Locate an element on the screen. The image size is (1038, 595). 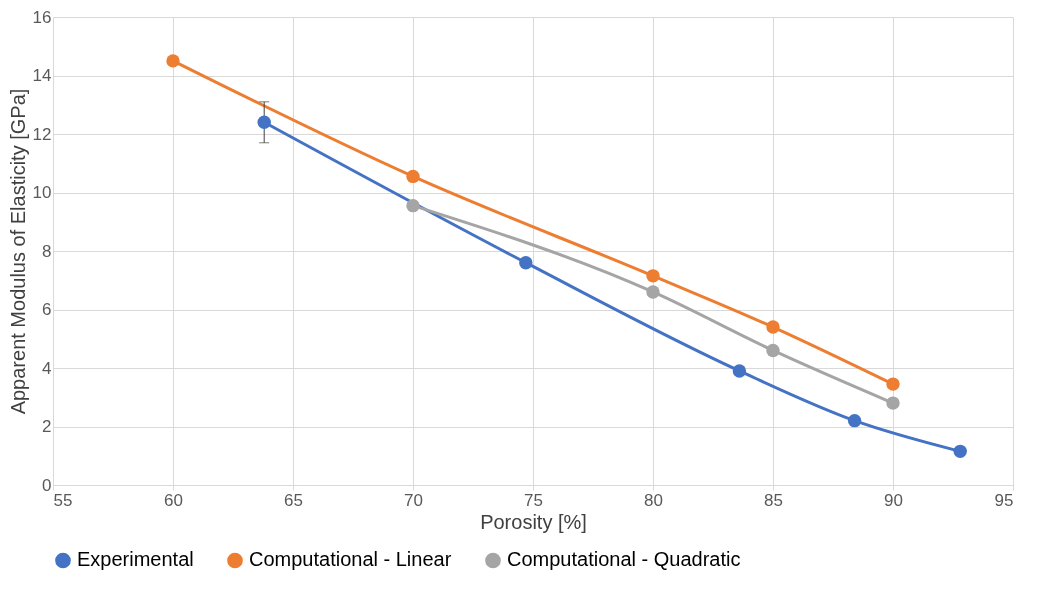
x-tick-label: 85 is located at coordinates (773, 500).